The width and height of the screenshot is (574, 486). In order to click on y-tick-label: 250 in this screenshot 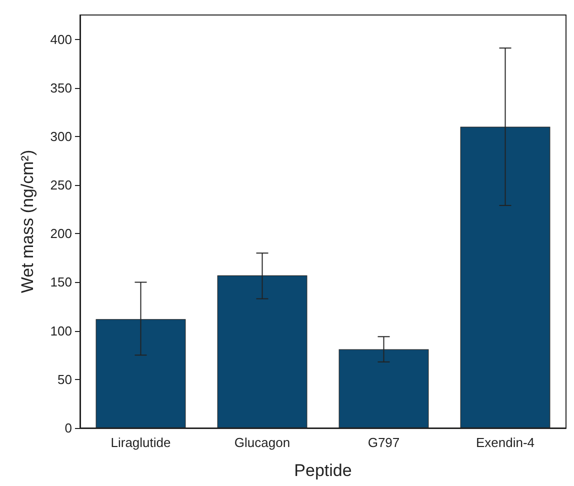, I will do `click(61, 185)`.